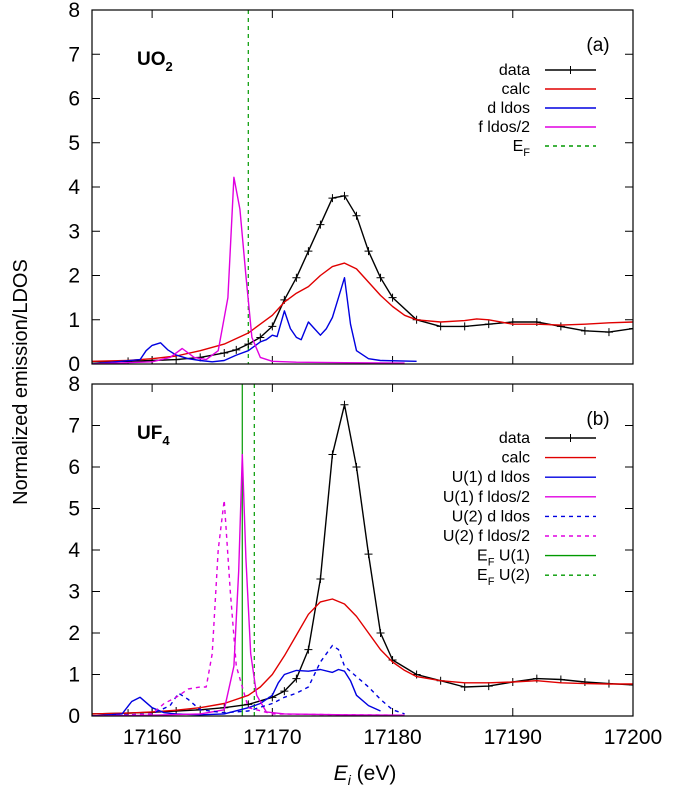  Describe the element at coordinates (504, 127) in the screenshot. I see `legend-entry-label: f ldos/2` at that location.